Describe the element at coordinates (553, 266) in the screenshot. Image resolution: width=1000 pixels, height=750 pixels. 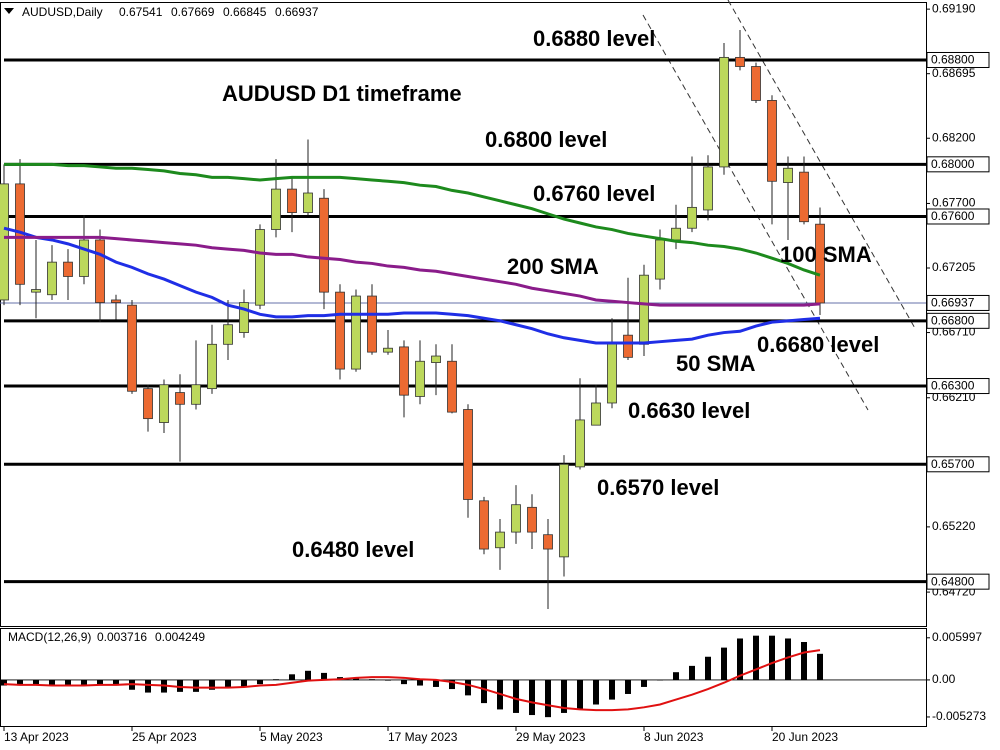
I see `sma-label: 200 SMA` at that location.